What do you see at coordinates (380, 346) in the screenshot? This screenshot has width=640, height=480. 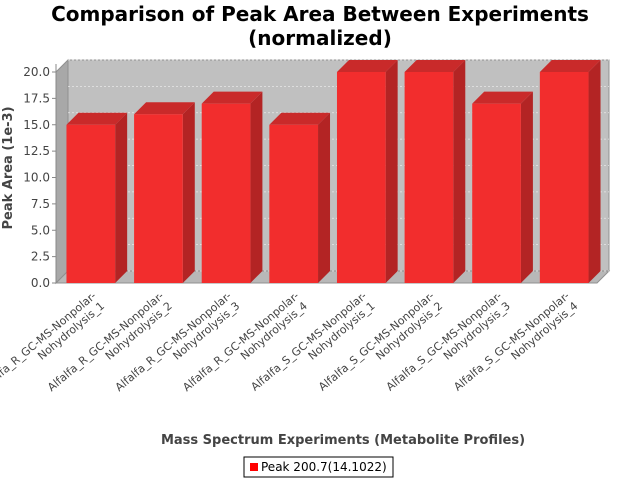 I see `x-tick-label: Alfalfa_S_GC-MS-Nonpolar-Nohydrolysis_2` at bounding box center [380, 346].